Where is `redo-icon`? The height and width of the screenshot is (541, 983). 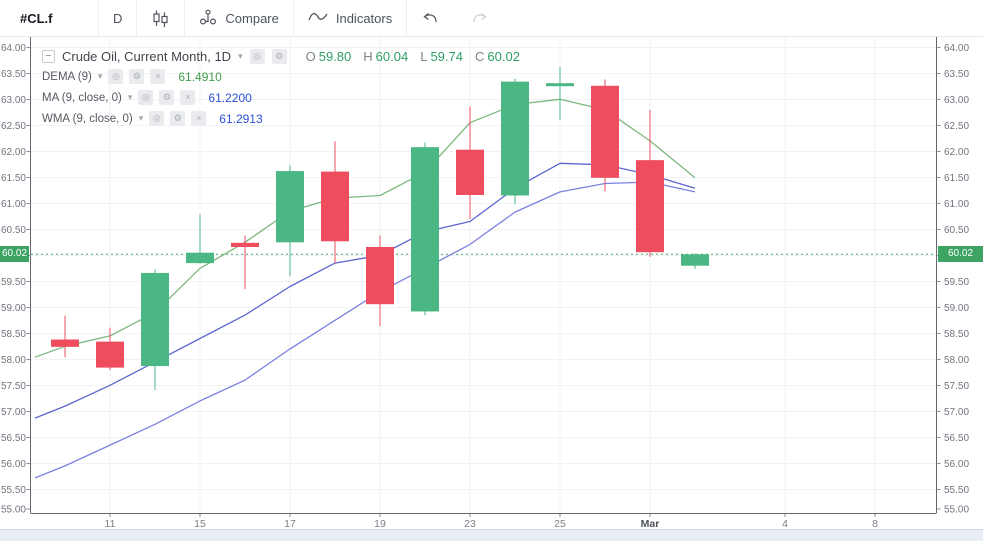
redo-icon is located at coordinates (479, 18).